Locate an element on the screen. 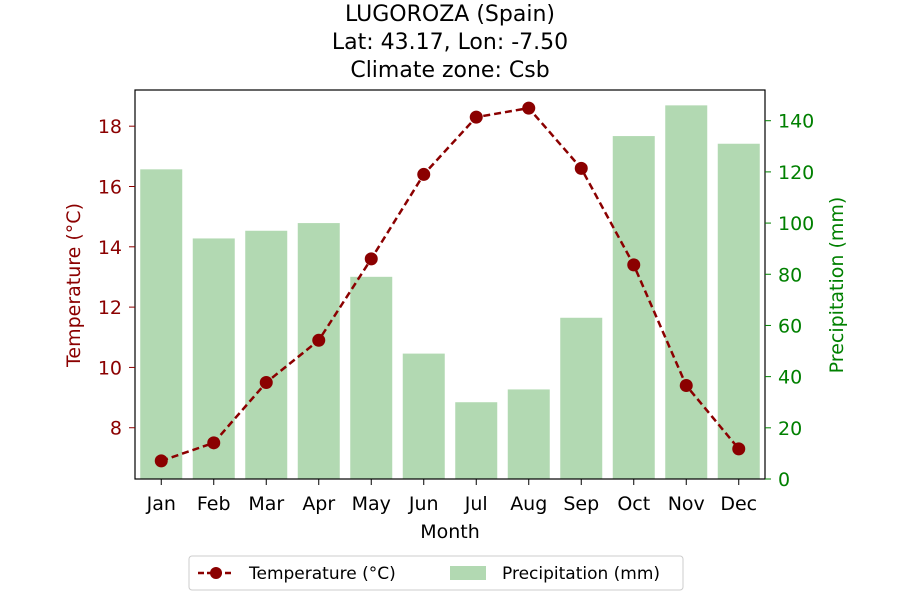 The height and width of the screenshot is (600, 900). x-tick-label: Jun is located at coordinates (423, 504).